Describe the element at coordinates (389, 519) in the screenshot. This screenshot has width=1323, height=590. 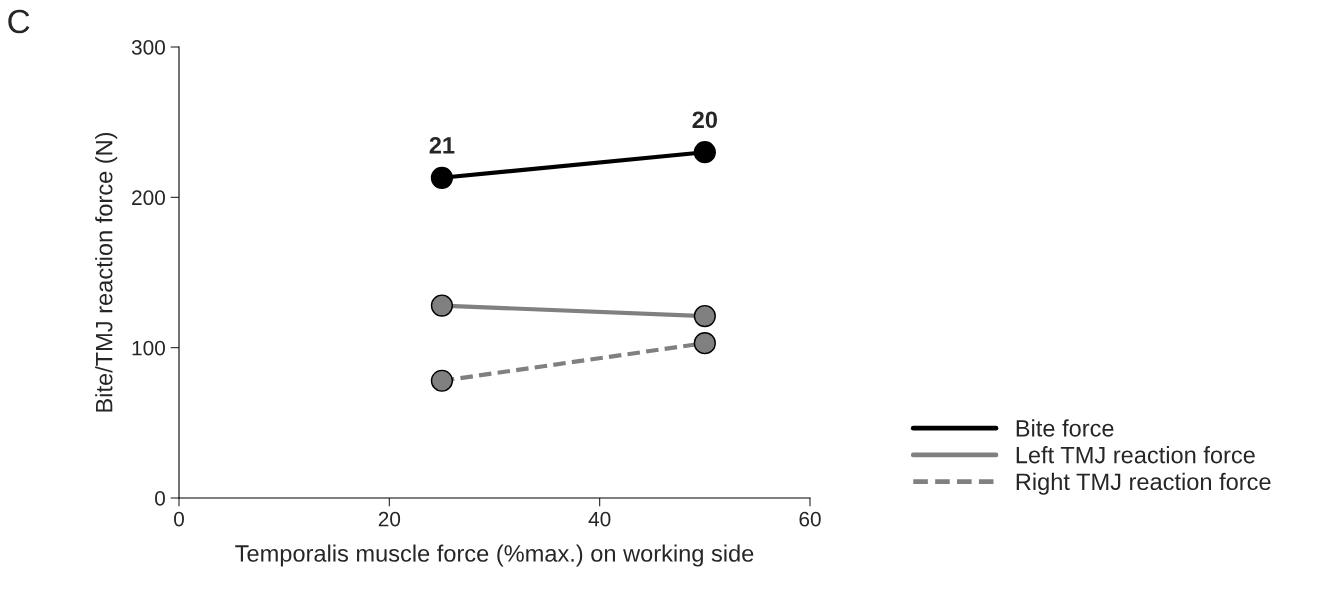
I see `x-tick-label: 20` at that location.